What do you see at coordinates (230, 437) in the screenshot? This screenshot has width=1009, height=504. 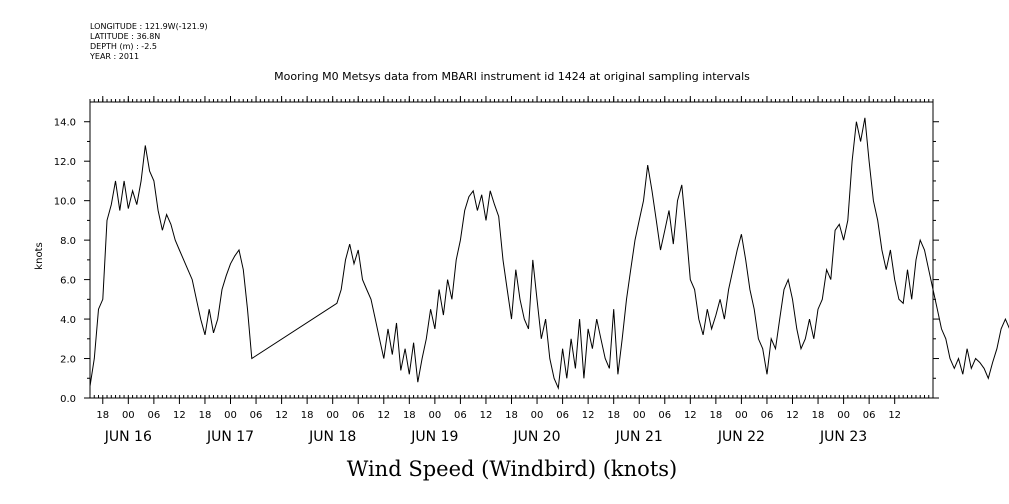 I see `x-day-label: JUN 17` at bounding box center [230, 437].